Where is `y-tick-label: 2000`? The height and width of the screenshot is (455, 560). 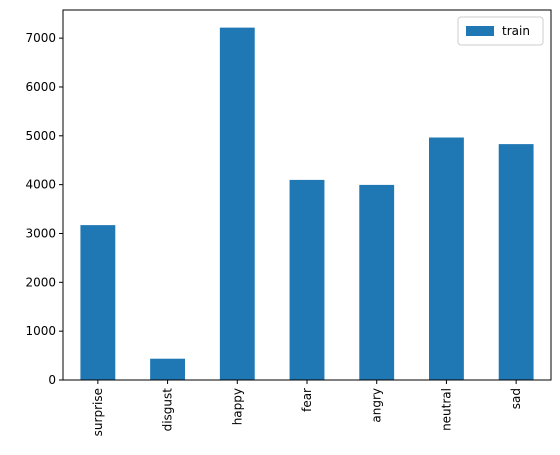
y-tick-label: 2000 is located at coordinates (40, 282).